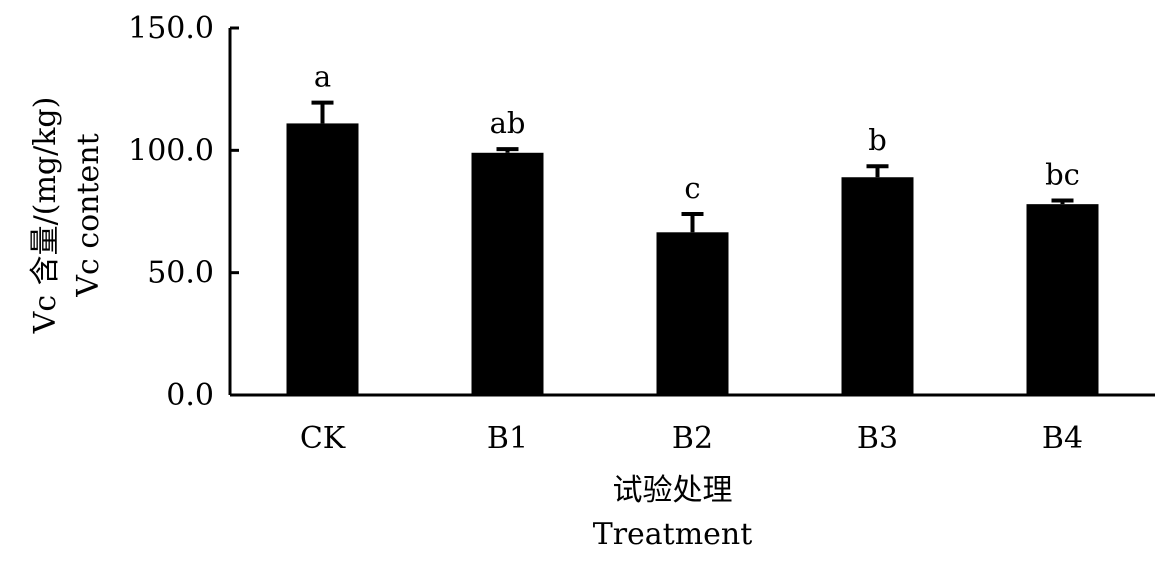 The height and width of the screenshot is (564, 1176). I want to click on significance-label: b, so click(877, 140).